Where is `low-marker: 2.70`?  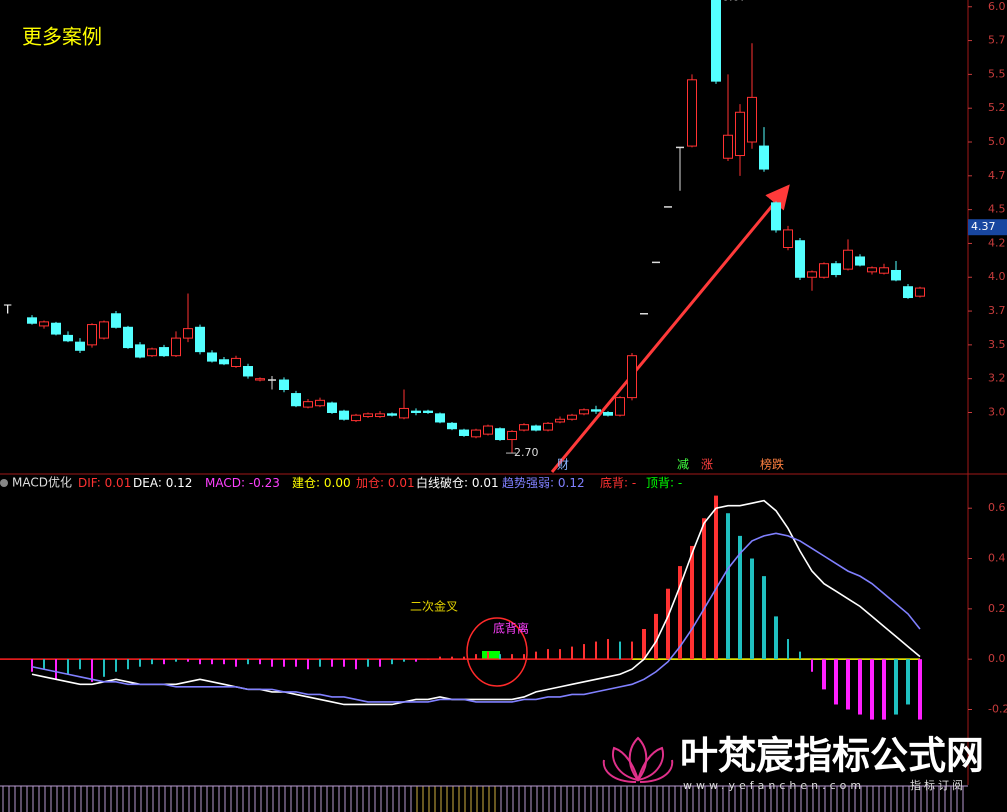 low-marker: 2.70 is located at coordinates (526, 452).